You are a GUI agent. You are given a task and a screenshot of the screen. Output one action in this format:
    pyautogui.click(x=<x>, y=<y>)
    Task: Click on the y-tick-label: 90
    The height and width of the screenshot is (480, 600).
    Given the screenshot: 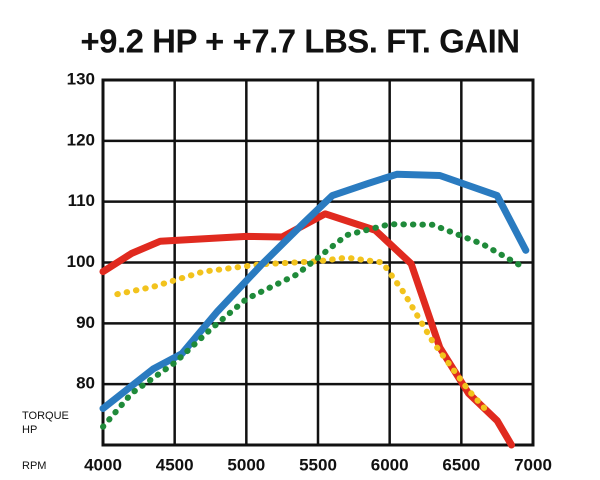 What is the action you would take?
    pyautogui.click(x=85, y=322)
    